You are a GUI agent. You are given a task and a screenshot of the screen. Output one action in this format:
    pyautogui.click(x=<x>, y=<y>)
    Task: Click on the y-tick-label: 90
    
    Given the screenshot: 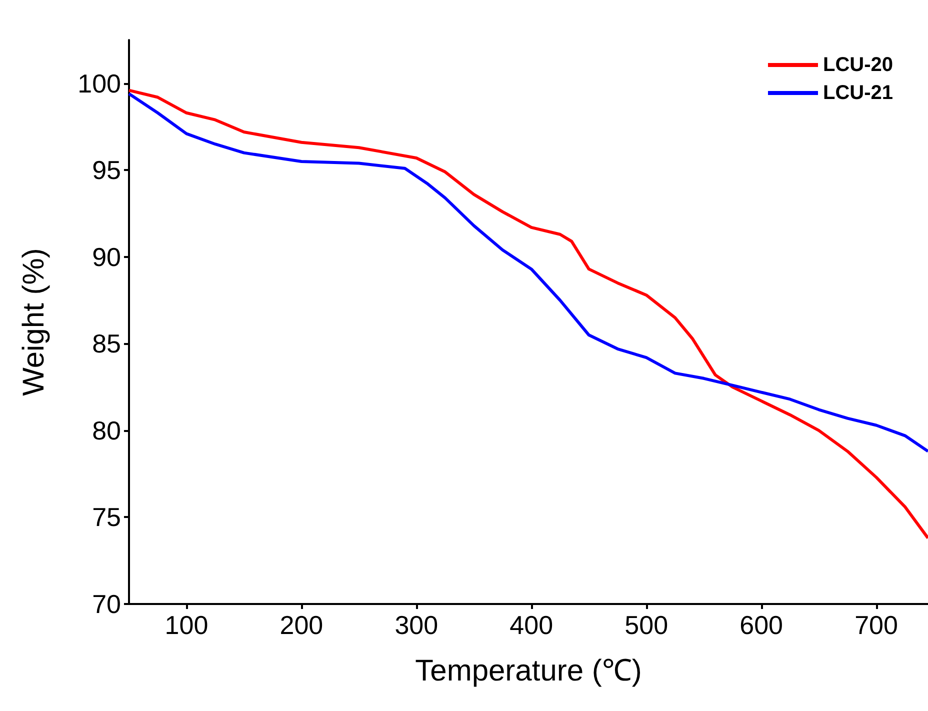 What is the action you would take?
    pyautogui.click(x=106, y=257)
    